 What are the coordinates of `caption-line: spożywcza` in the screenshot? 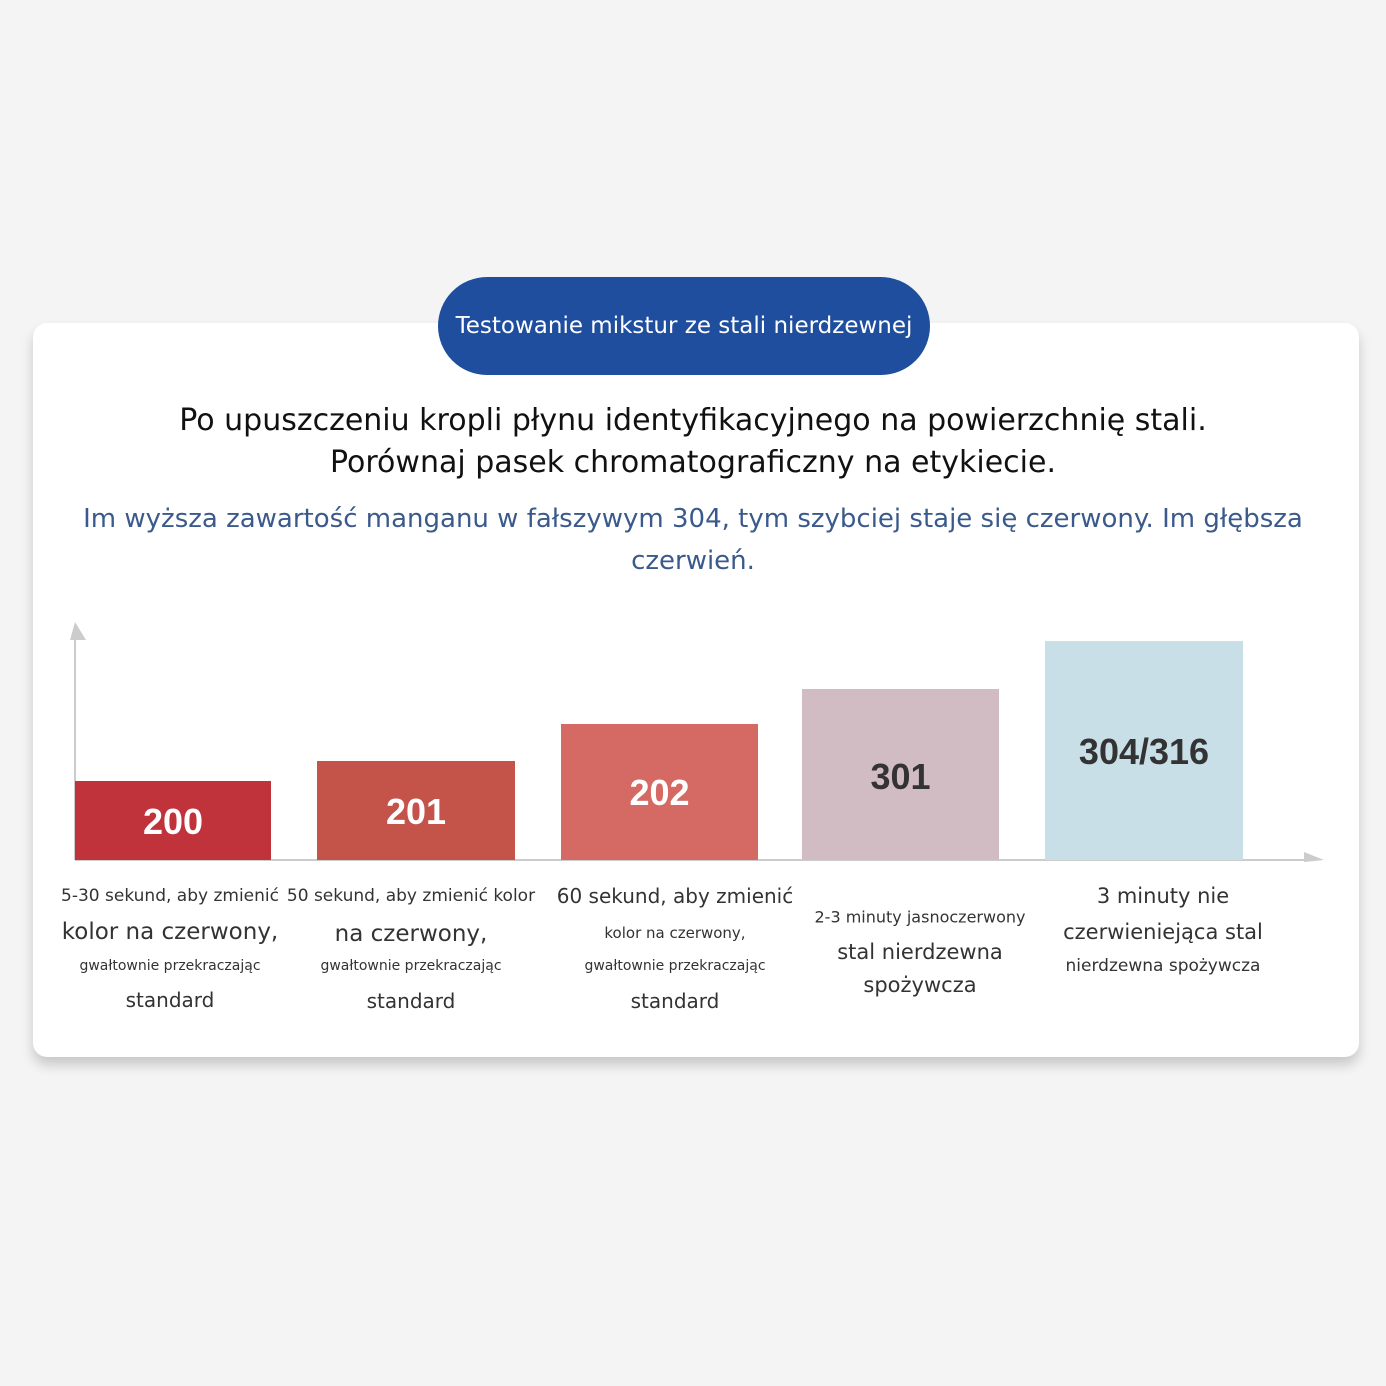 It's located at (920, 985).